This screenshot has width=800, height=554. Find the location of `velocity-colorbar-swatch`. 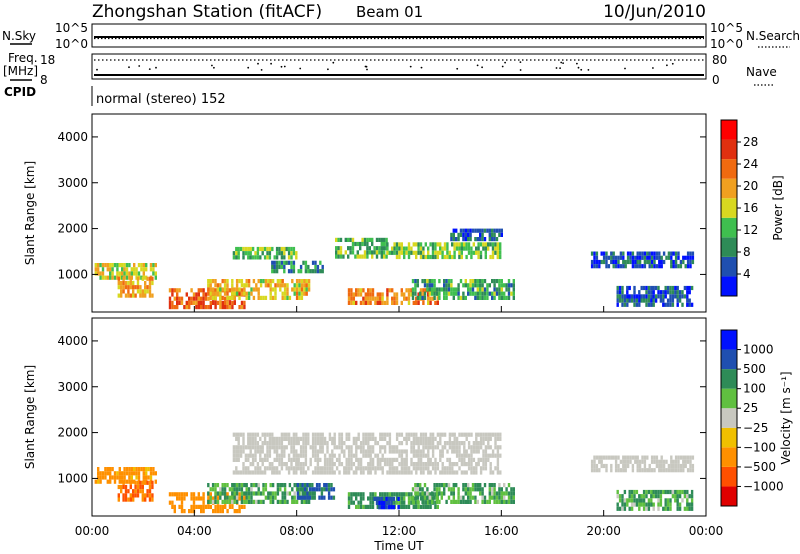

velocity-colorbar-swatch is located at coordinates (729, 457).